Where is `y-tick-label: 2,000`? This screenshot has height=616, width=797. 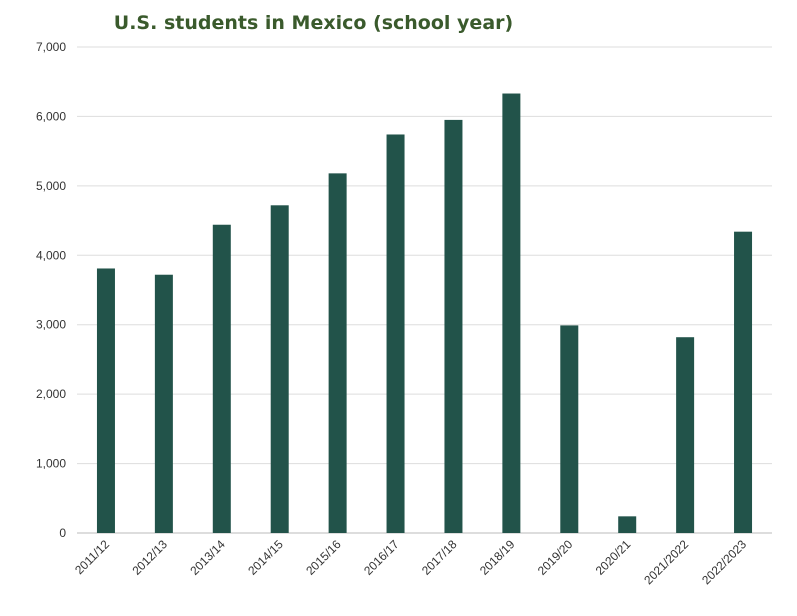
y-tick-label: 2,000 is located at coordinates (51, 394).